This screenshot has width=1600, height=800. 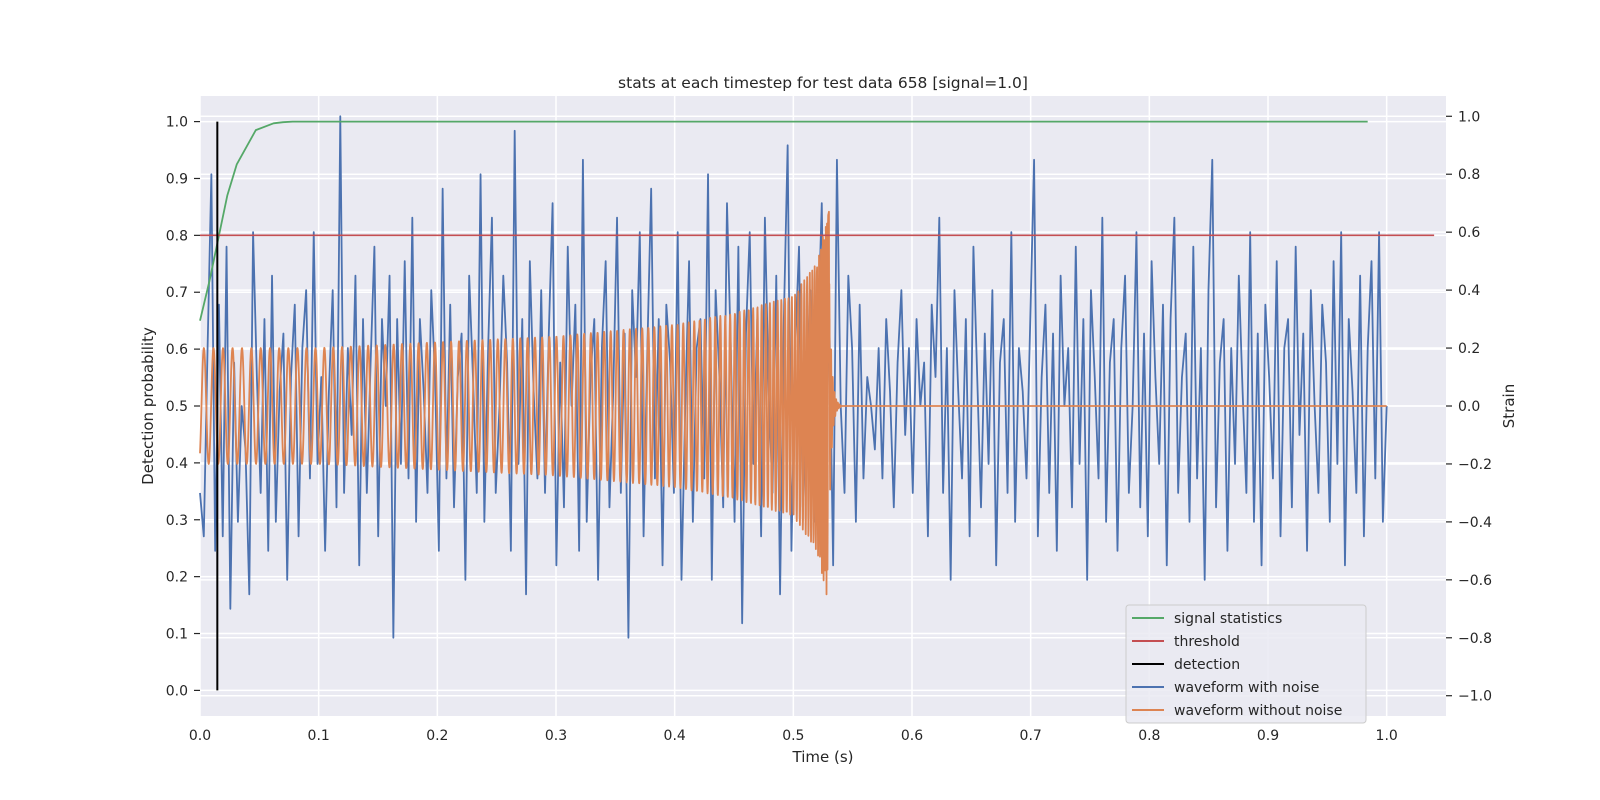 What do you see at coordinates (793, 736) in the screenshot?
I see `x-tick-label: 0.5` at bounding box center [793, 736].